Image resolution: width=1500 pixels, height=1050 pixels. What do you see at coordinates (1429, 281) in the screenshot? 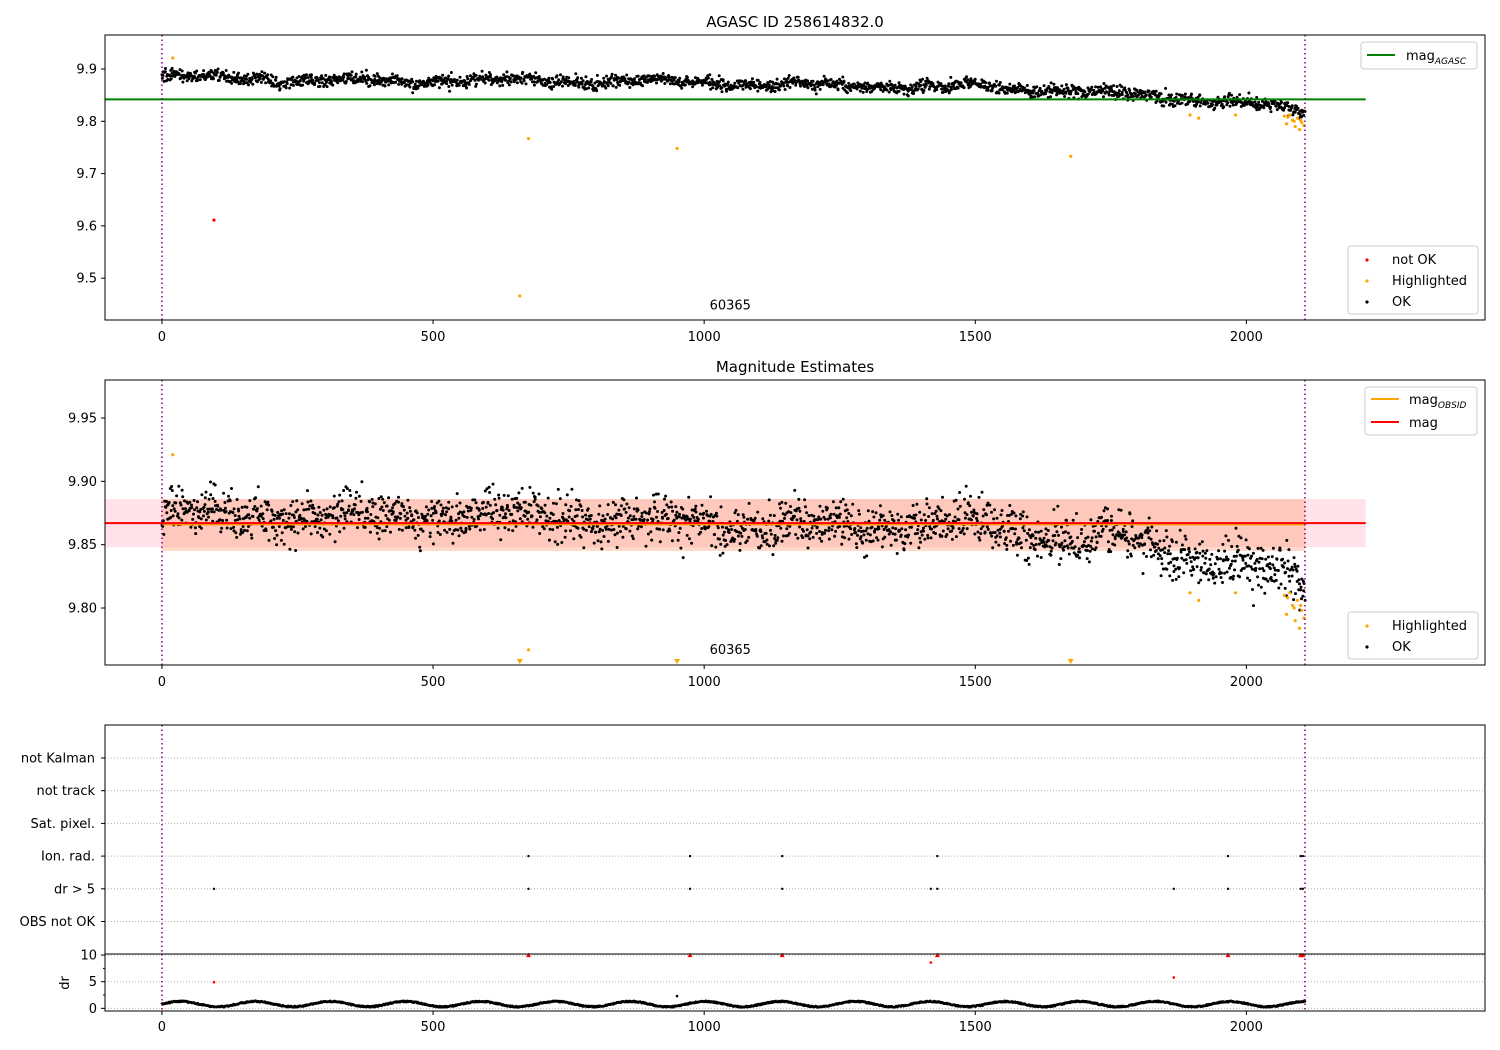
I see `legend-highlighted-label: Highlighted` at bounding box center [1429, 281].